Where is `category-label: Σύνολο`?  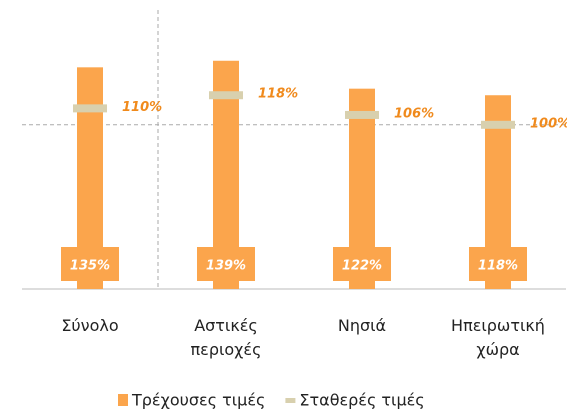
category-label: Σύνολο is located at coordinates (89, 325).